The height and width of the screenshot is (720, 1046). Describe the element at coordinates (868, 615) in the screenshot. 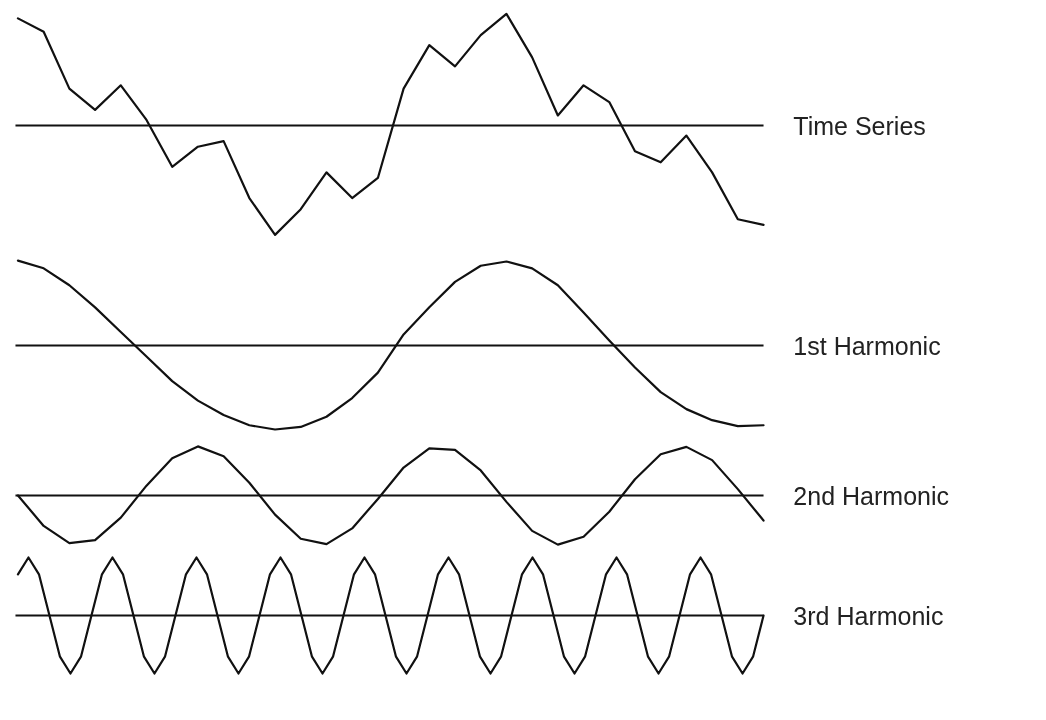

I see `series-label: 3rd Harmonic` at that location.